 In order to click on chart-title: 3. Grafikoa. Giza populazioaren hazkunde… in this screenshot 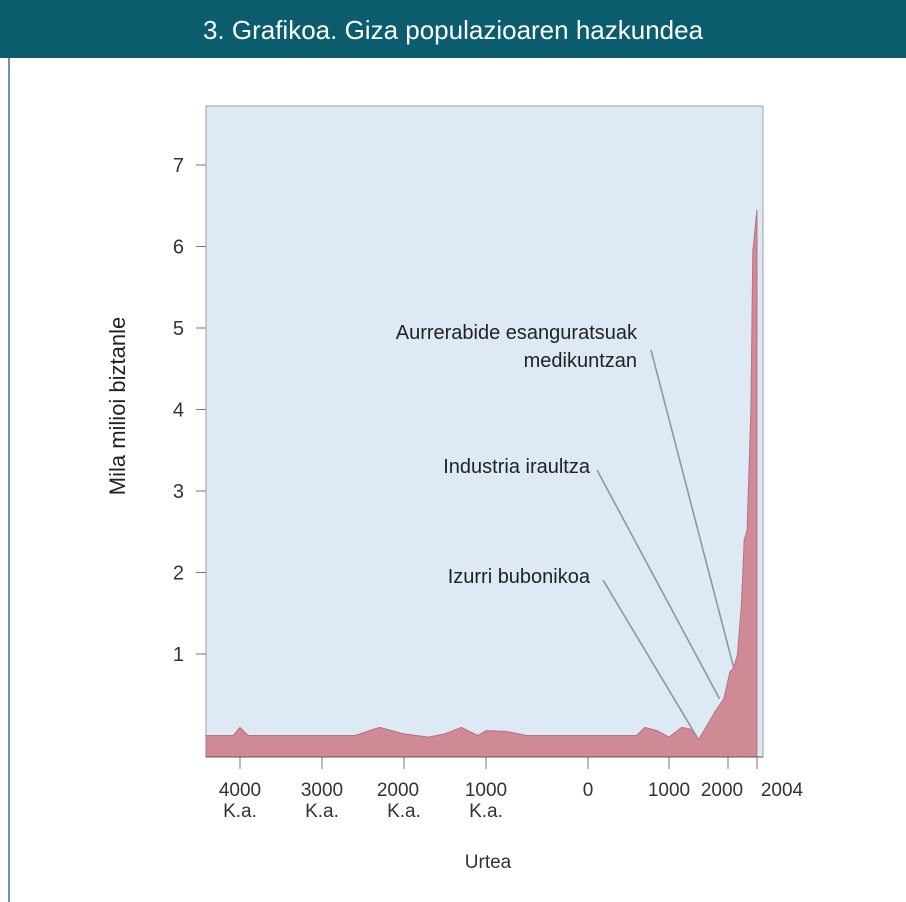, I will do `click(453, 30)`.